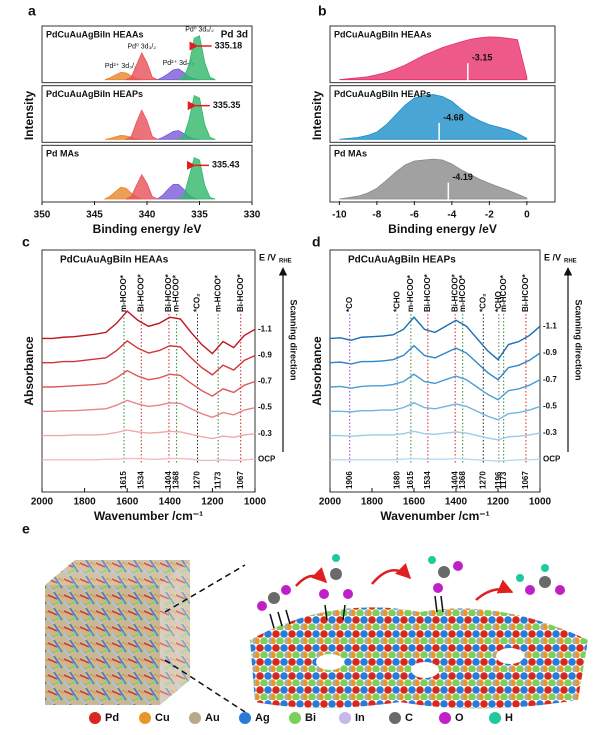 This screenshot has height=735, width=604. Describe the element at coordinates (550, 432) in the screenshot. I see `potential-label: -0.3` at that location.